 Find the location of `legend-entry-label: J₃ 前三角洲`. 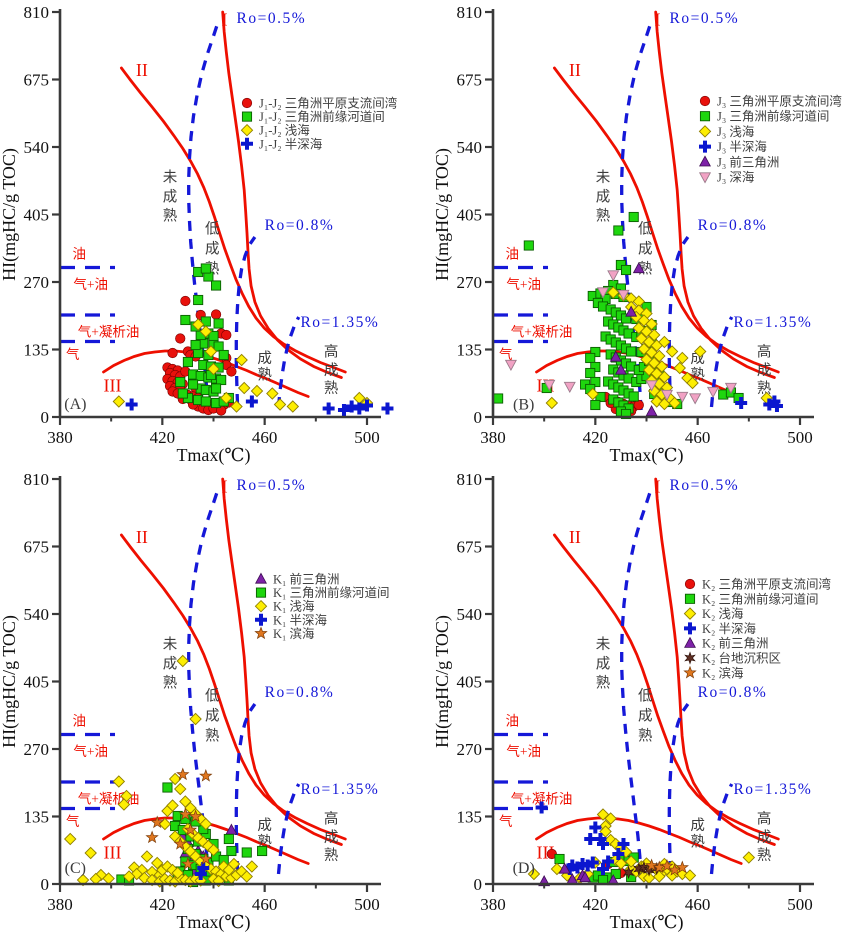

legend-entry-label: J₃ 前三角洲 is located at coordinates (748, 161).